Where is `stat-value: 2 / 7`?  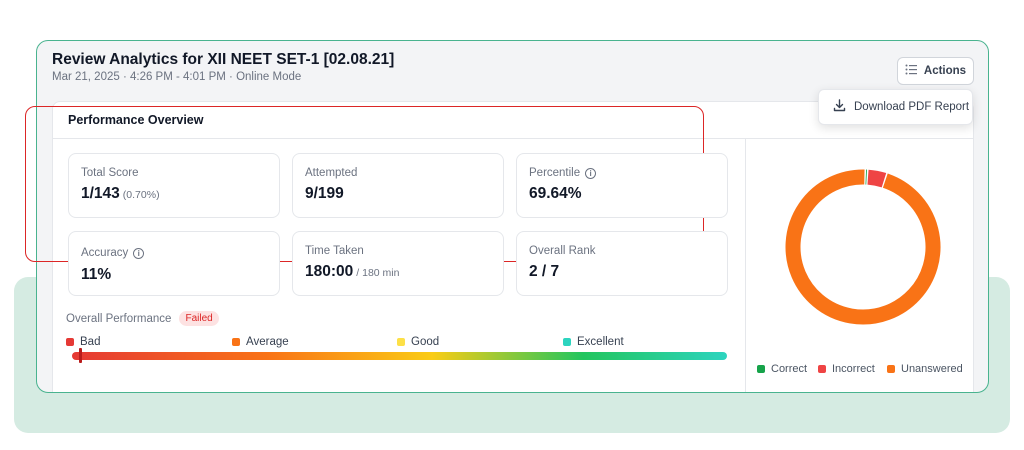 stat-value: 2 / 7 is located at coordinates (544, 271).